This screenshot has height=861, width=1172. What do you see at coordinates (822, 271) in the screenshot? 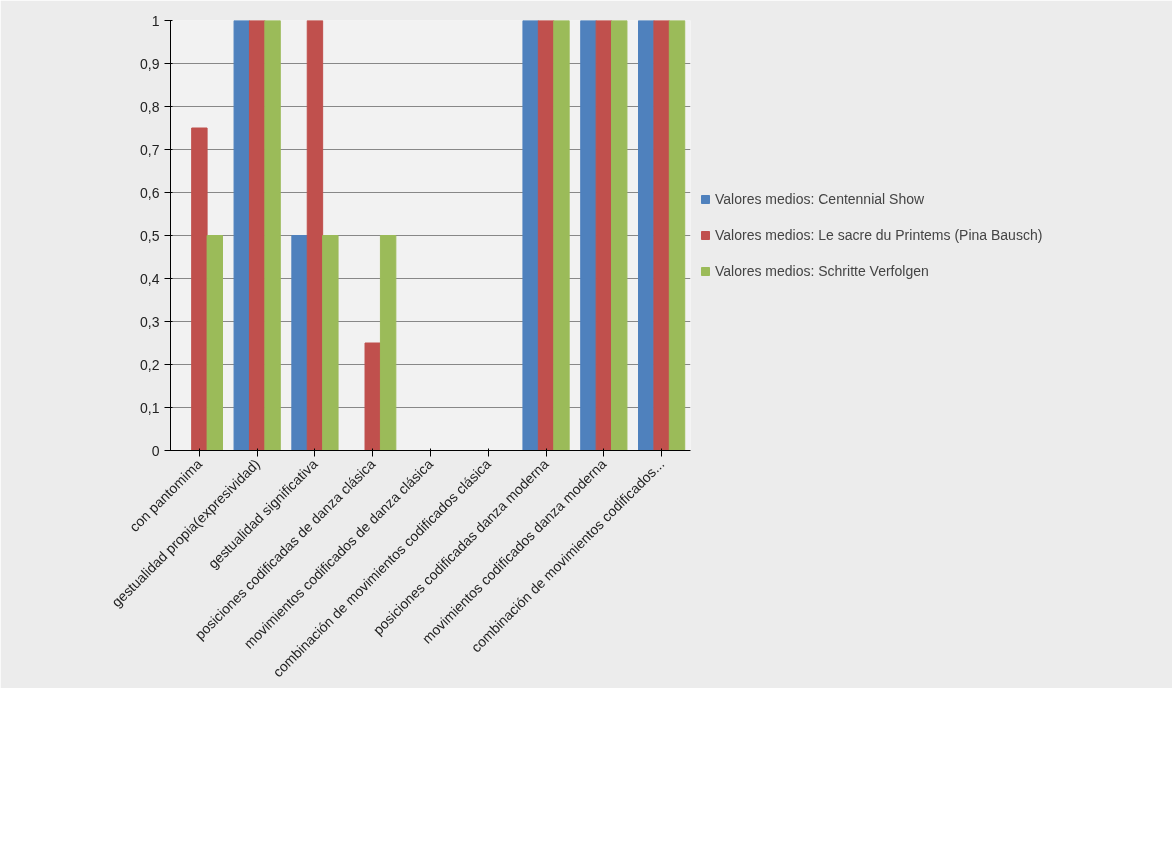
I see `legend-label: Valores medios: Schritte Verfolgen` at bounding box center [822, 271].